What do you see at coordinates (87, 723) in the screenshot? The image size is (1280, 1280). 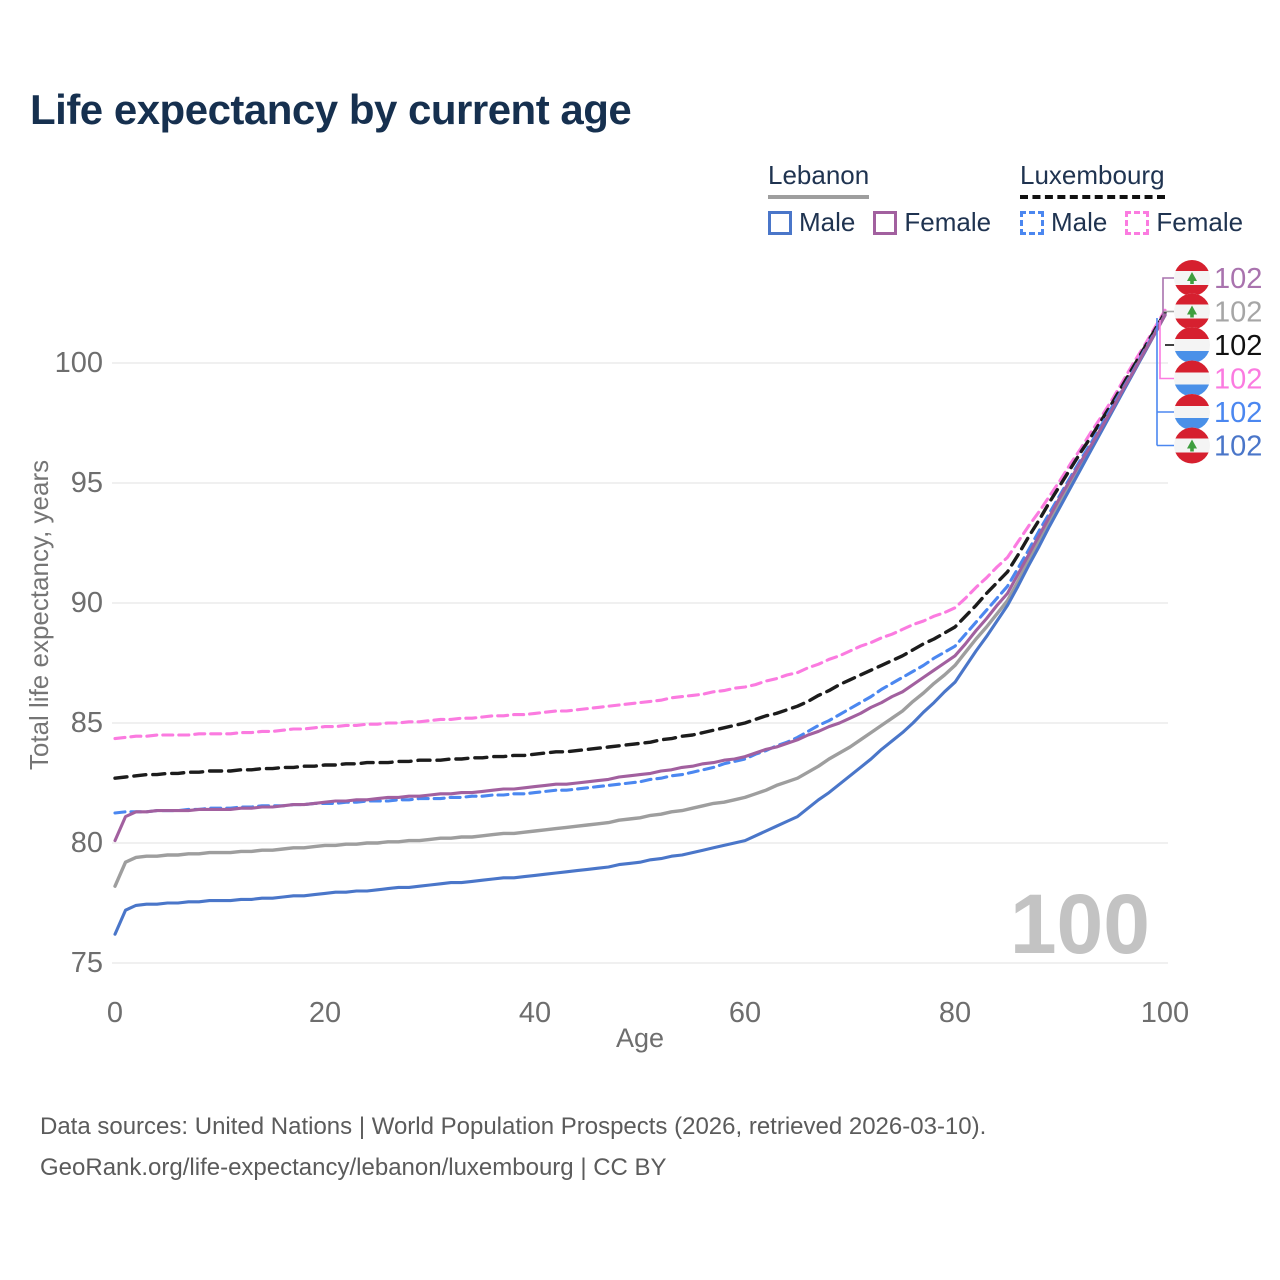 I see `y-tick-label: 85` at bounding box center [87, 723].